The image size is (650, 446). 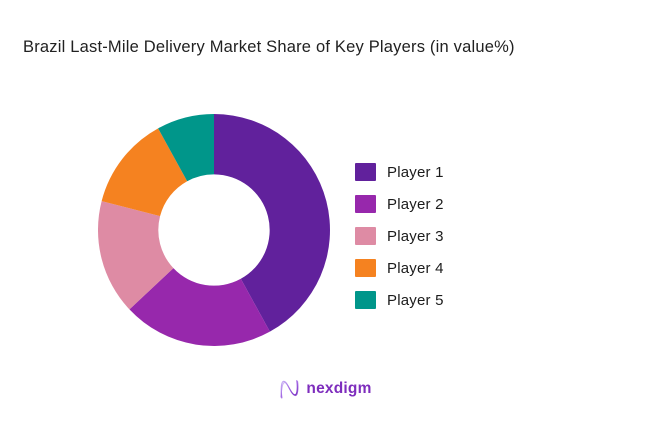 I want to click on brand-logo: nexdigm, so click(x=324, y=388).